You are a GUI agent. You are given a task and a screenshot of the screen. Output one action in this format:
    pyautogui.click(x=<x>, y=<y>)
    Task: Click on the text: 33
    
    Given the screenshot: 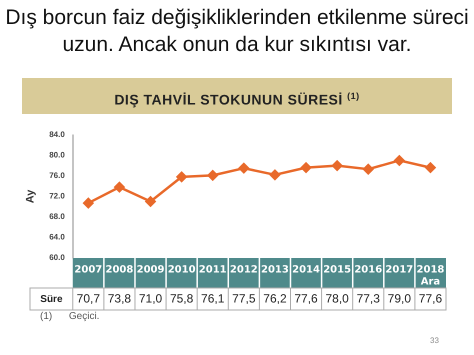 What is the action you would take?
    pyautogui.click(x=434, y=340)
    